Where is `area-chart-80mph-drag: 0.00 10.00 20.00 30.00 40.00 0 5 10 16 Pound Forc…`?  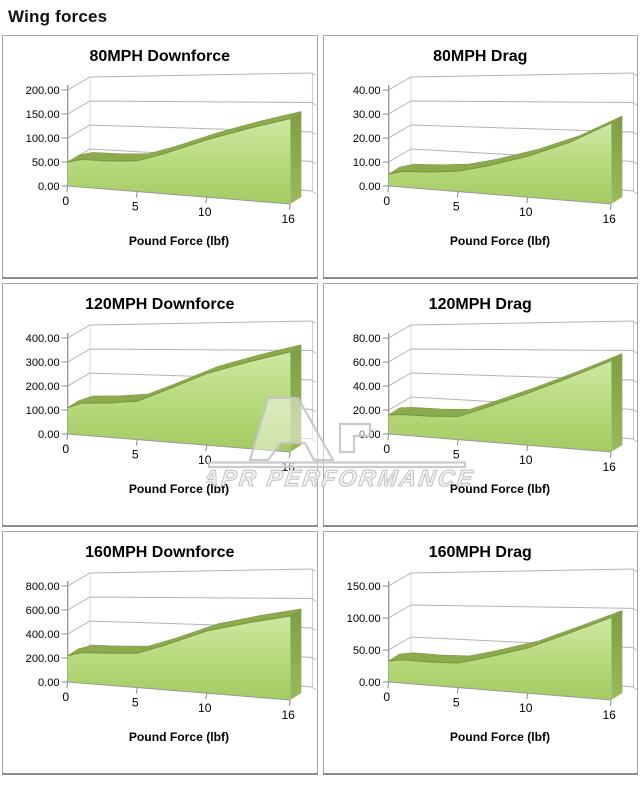
area-chart-80mph-drag: 0.00 10.00 20.00 30.00 40.00 0 5 10 16 Pound Forc… is located at coordinates (494, 160).